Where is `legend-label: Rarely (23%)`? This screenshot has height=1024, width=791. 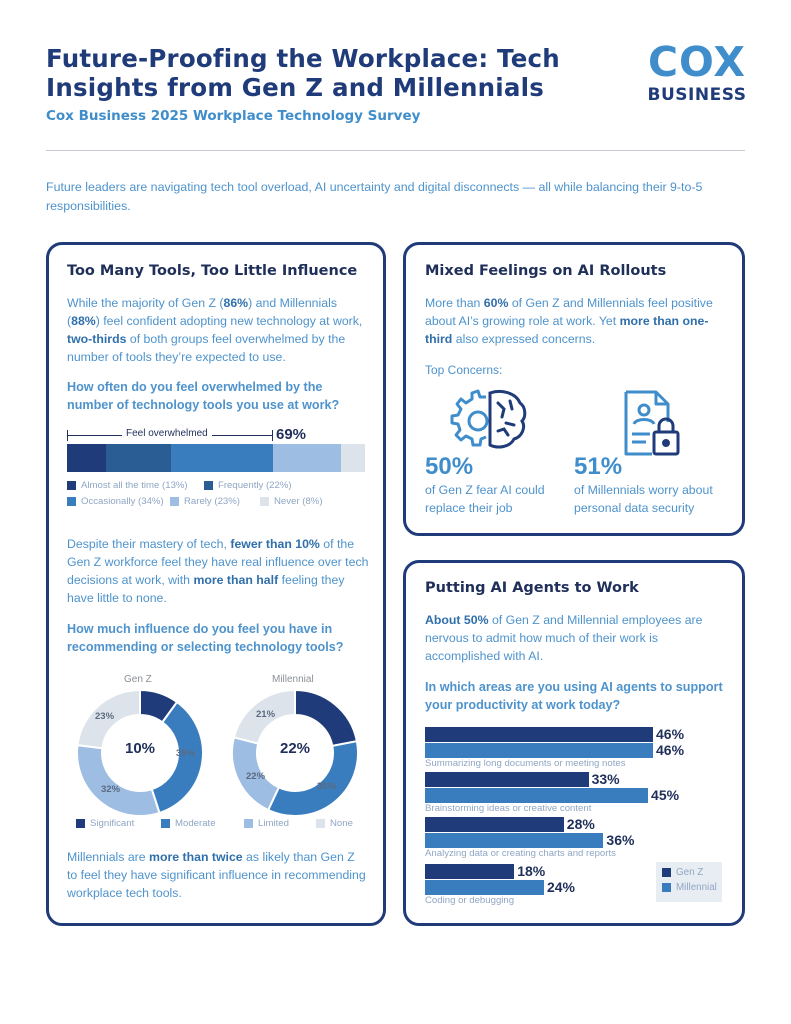 legend-label: Rarely (23%) is located at coordinates (212, 501).